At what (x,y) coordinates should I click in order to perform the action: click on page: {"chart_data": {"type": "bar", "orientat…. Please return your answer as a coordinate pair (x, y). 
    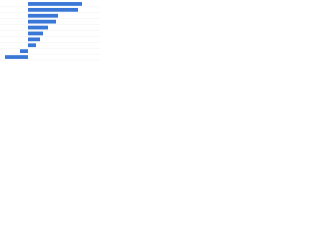
    Looking at the image, I should click on (50, 35).